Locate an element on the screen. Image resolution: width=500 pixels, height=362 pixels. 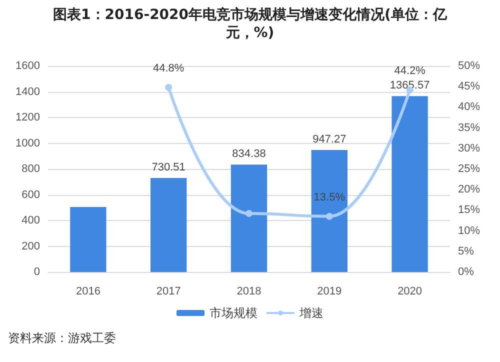
legend-label: 增速 is located at coordinates (311, 313).